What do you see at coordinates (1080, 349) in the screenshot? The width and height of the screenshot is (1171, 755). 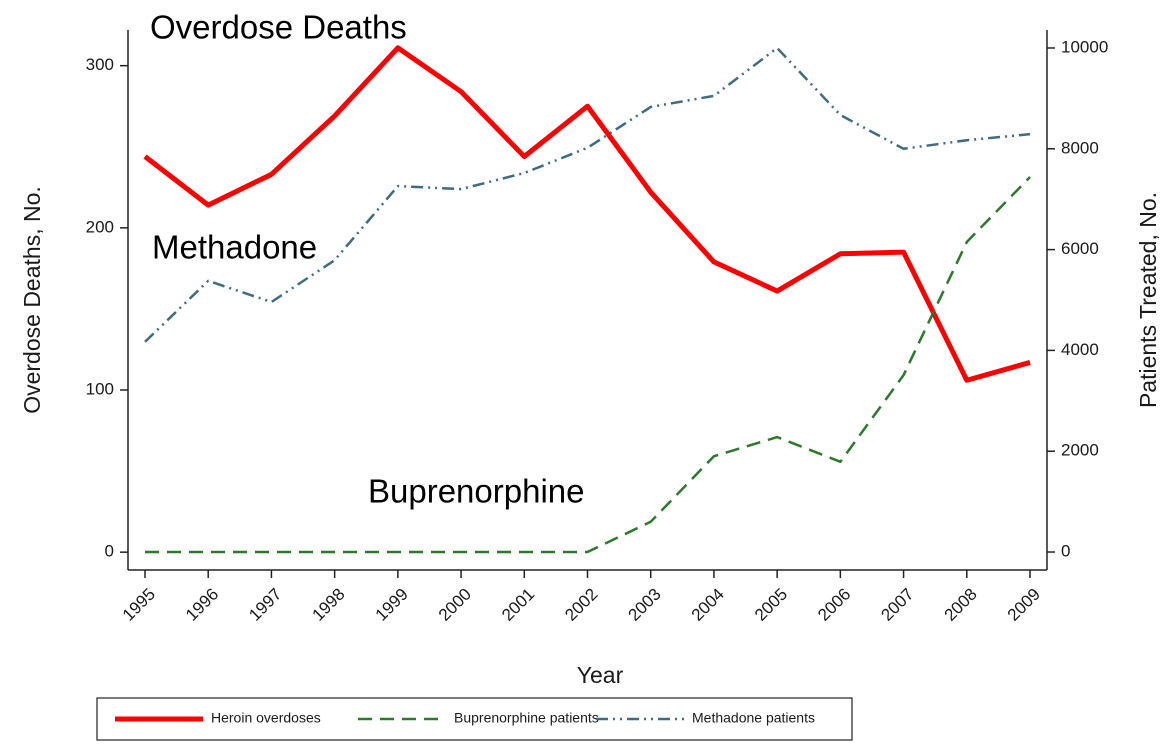 I see `y2-tick-label: 4000` at bounding box center [1080, 349].